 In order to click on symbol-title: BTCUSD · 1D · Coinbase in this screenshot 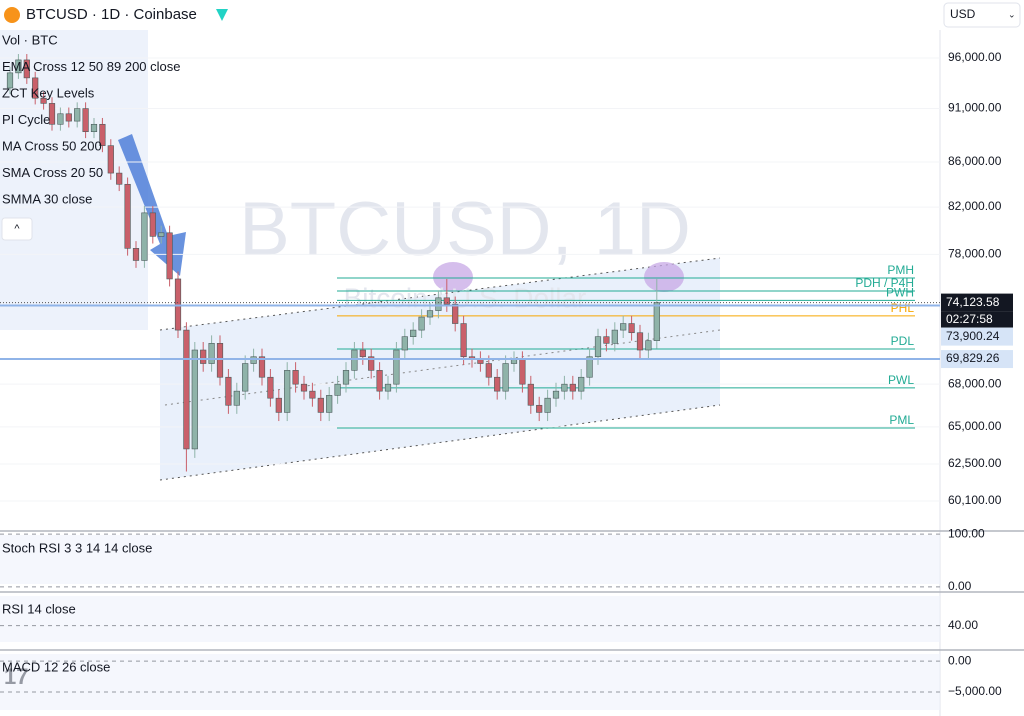, I will do `click(111, 14)`.